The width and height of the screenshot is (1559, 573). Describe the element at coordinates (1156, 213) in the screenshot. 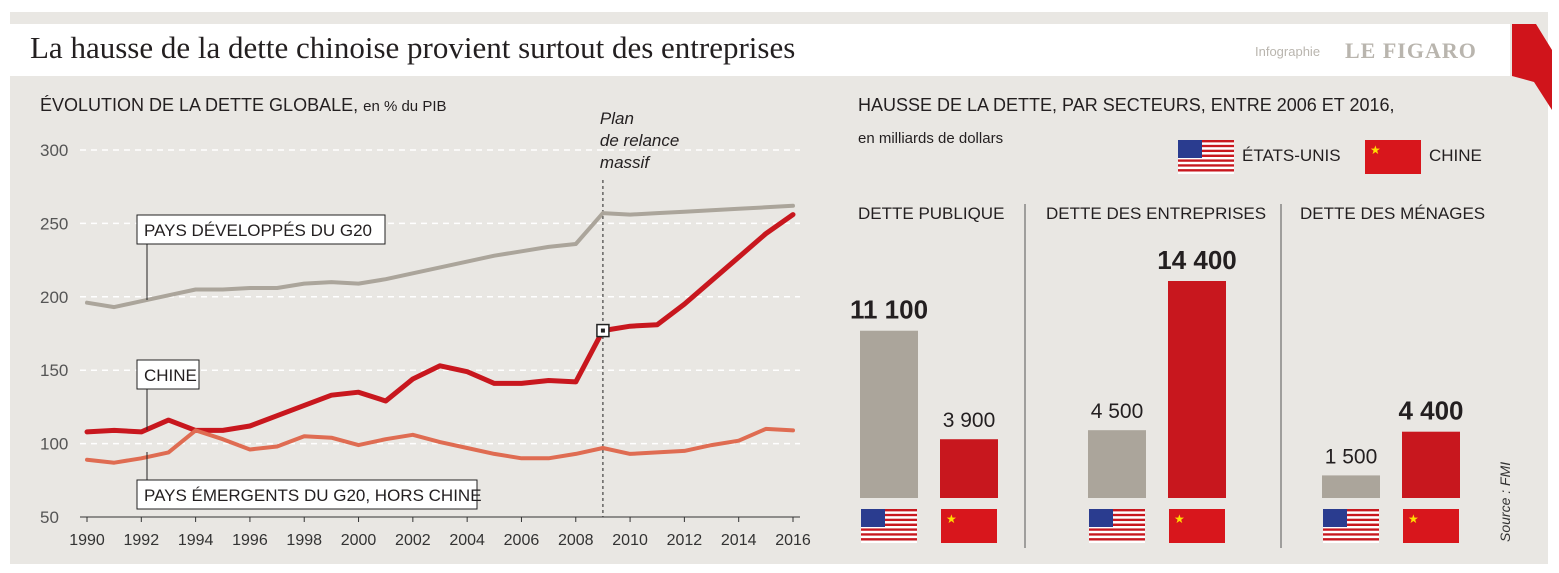

I see `category-label: DETTE DES ENTREPRISES` at that location.